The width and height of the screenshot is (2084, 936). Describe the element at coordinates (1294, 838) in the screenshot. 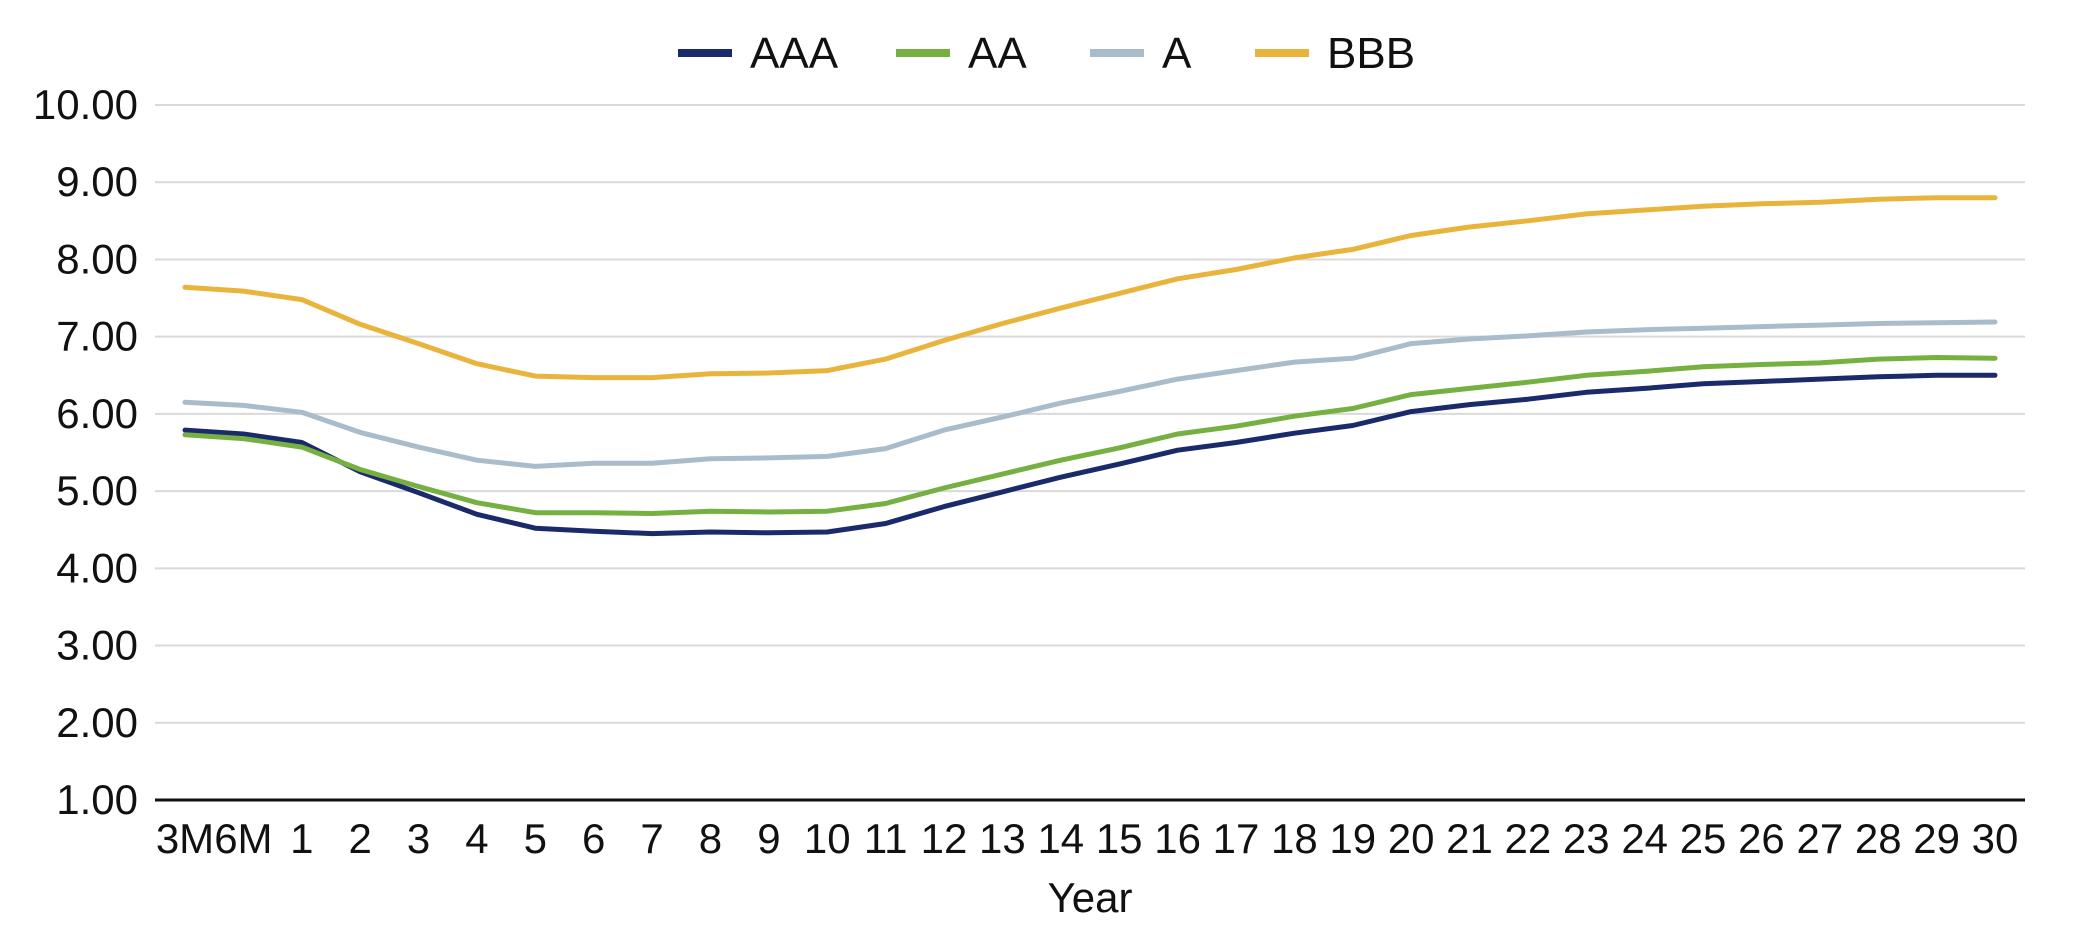

I see `x-tick-label: 18` at that location.